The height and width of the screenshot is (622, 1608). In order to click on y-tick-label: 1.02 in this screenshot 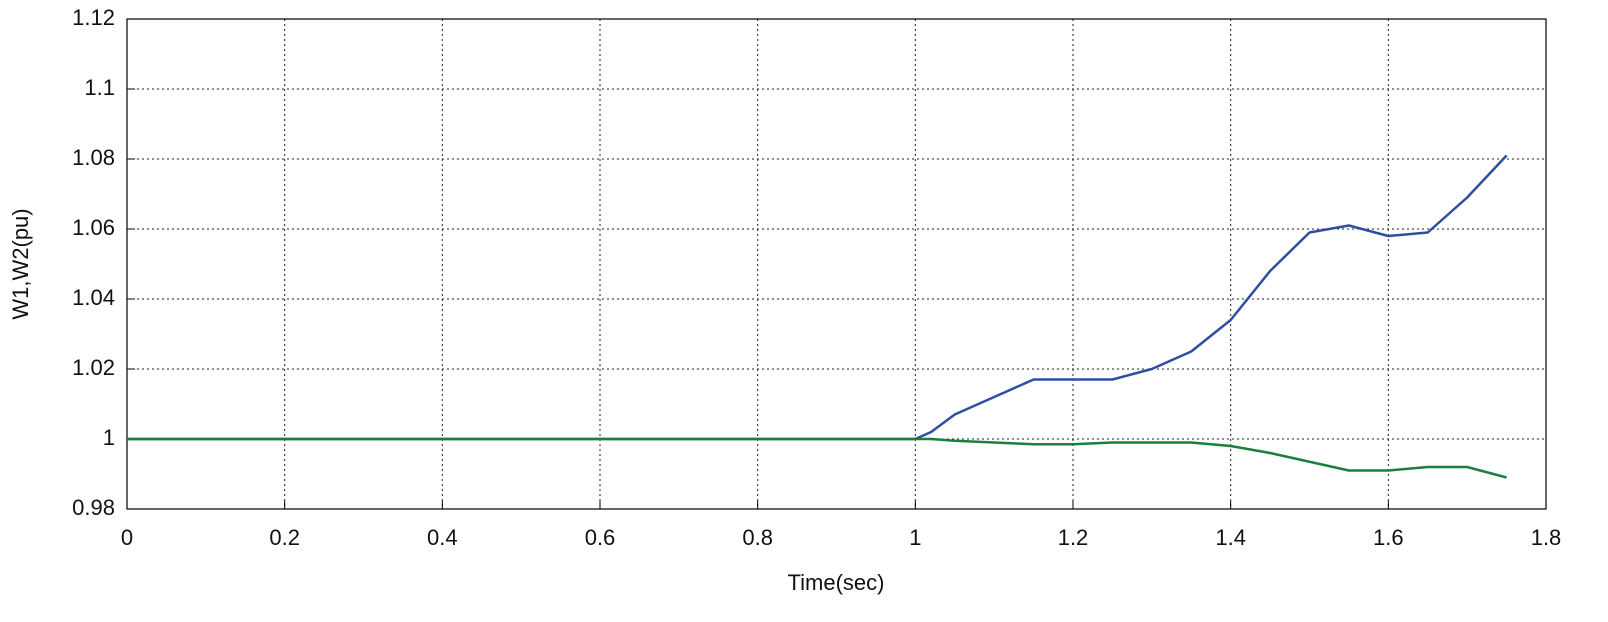, I will do `click(93, 367)`.